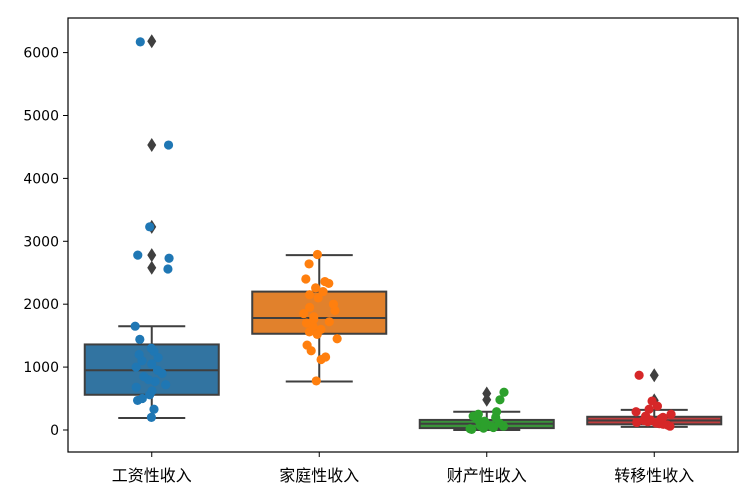  I want to click on x-tick-label: 财产性收入, so click(487, 475).